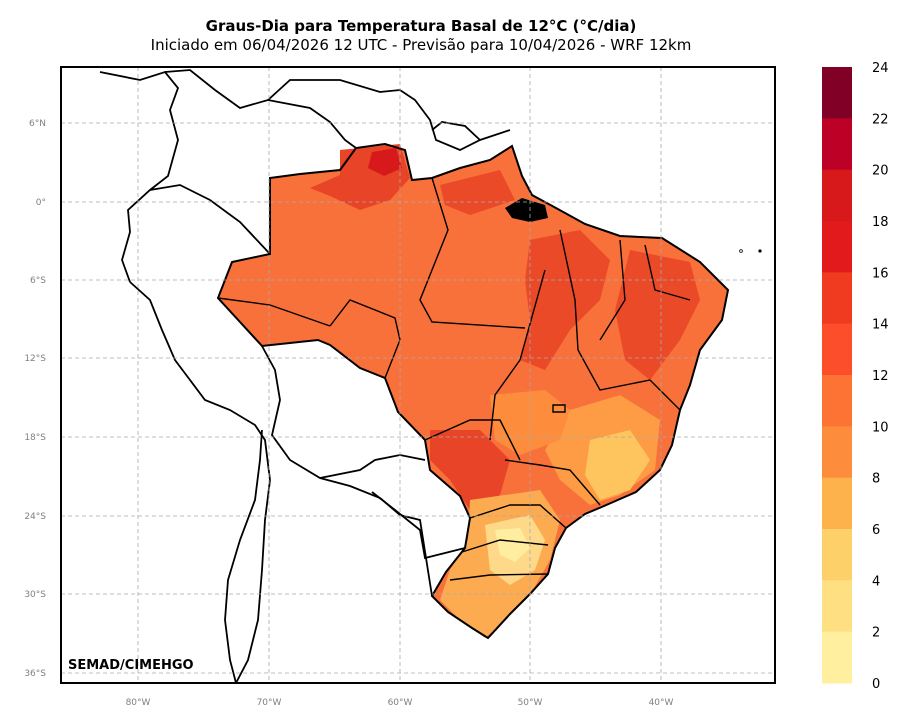 This screenshot has height=727, width=909. I want to click on colorbar, so click(837, 375).